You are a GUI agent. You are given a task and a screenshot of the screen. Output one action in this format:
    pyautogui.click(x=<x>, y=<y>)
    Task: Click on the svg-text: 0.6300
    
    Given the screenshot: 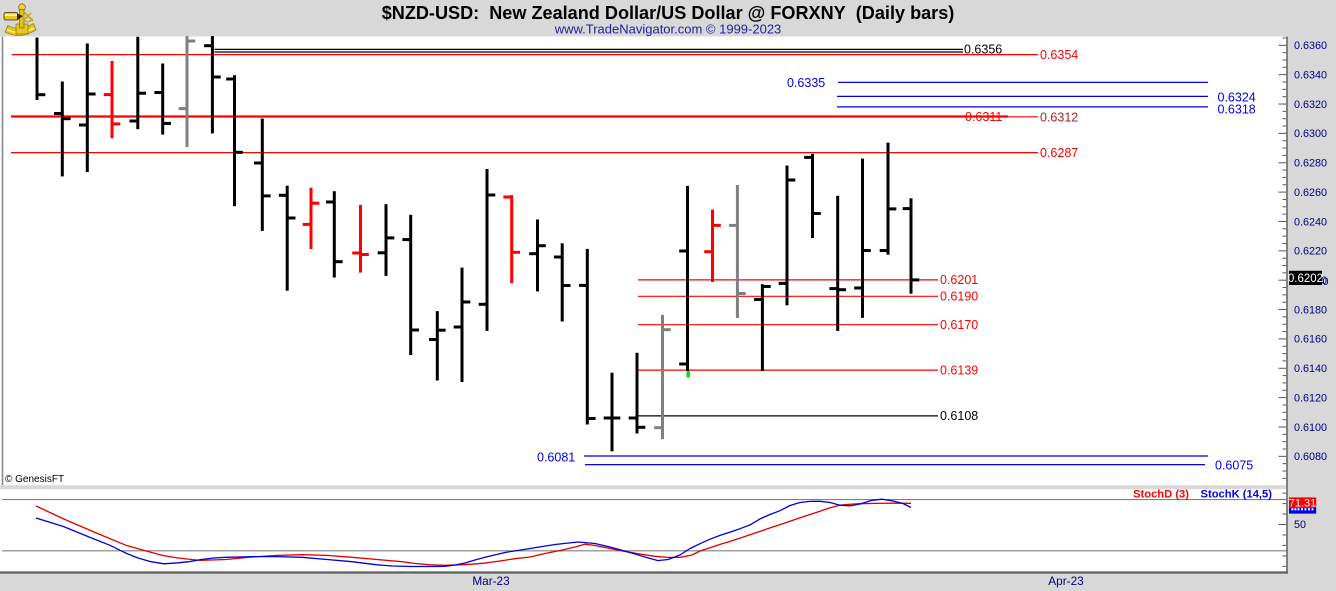 What is the action you would take?
    pyautogui.click(x=1310, y=134)
    